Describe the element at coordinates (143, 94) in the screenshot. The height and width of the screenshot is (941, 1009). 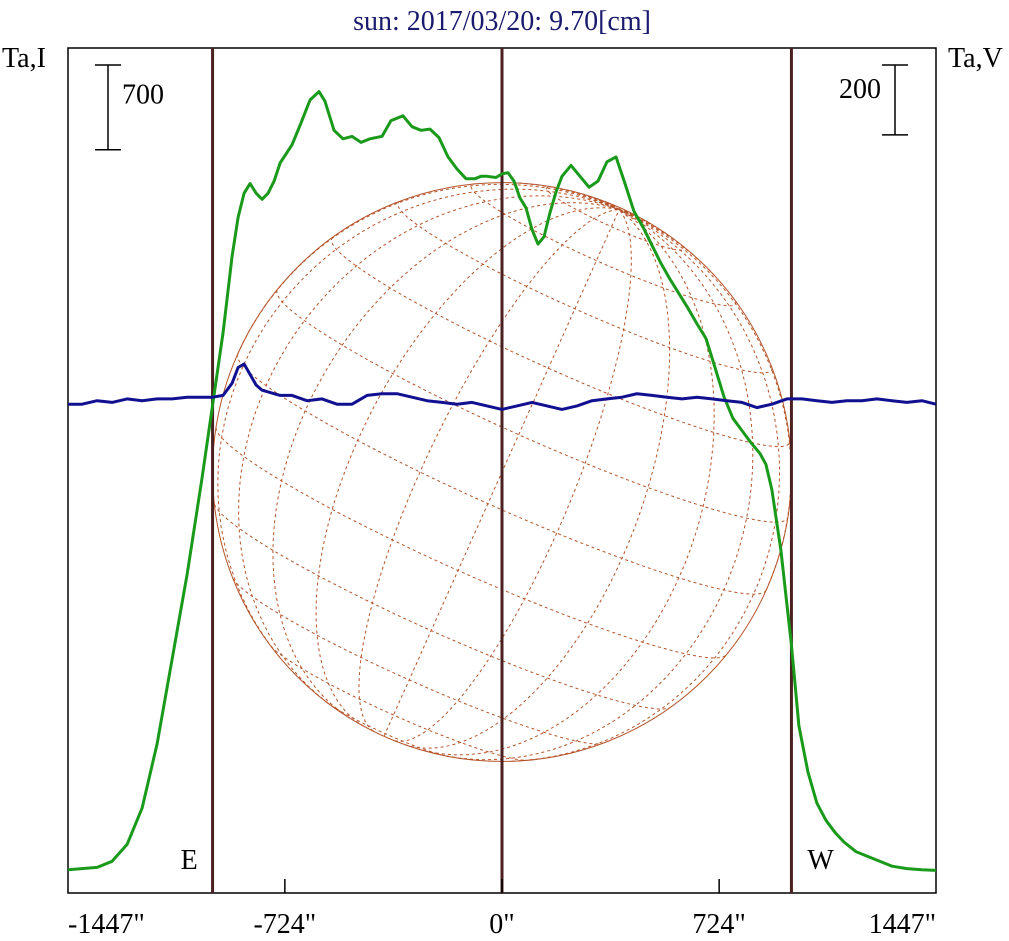
I see `scale-bar-label: 700` at that location.